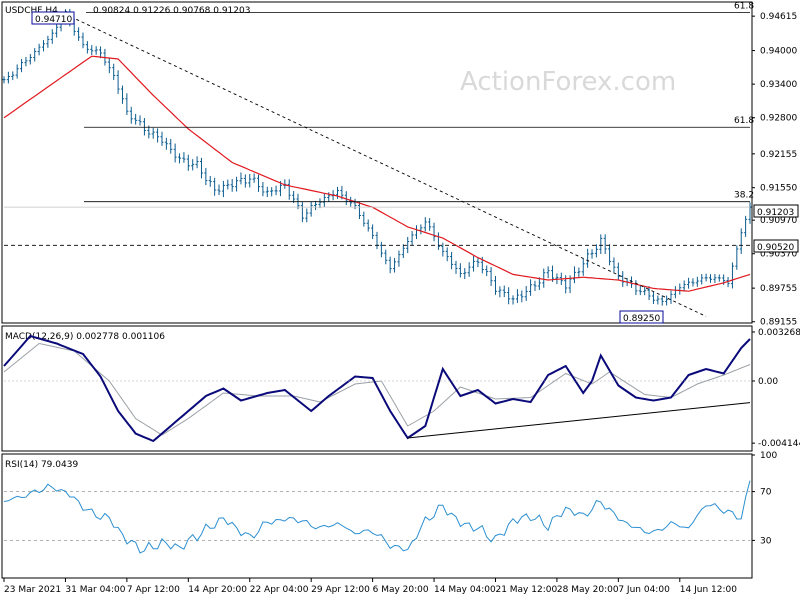 The image size is (800, 600). I want to click on price-y-tick-label: 0.92155, so click(778, 155).